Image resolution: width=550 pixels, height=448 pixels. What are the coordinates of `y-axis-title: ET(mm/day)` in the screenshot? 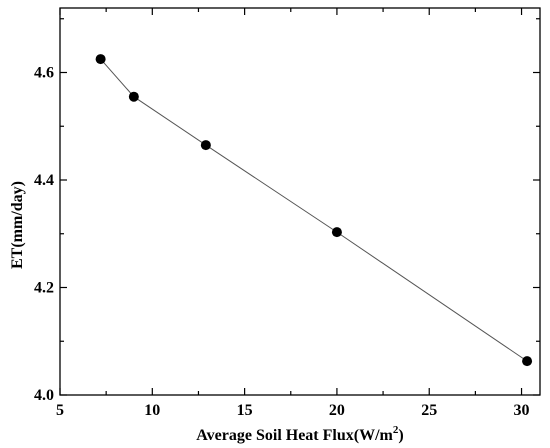 It's located at (17, 225).